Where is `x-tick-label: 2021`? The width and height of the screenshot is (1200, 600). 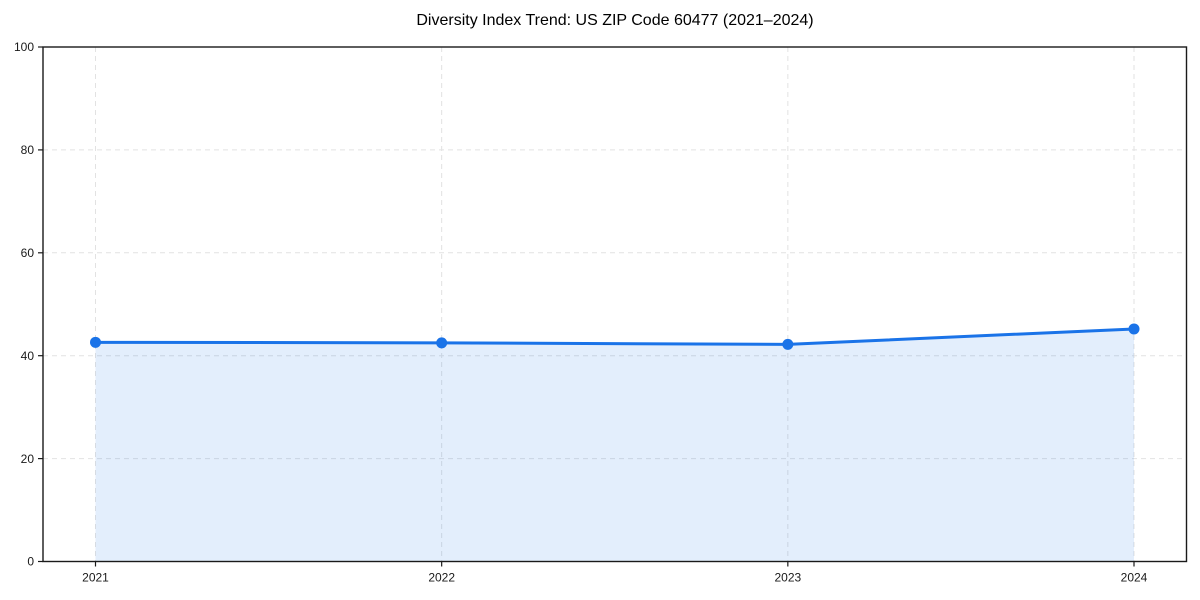
x-tick-label: 2021 is located at coordinates (95, 578).